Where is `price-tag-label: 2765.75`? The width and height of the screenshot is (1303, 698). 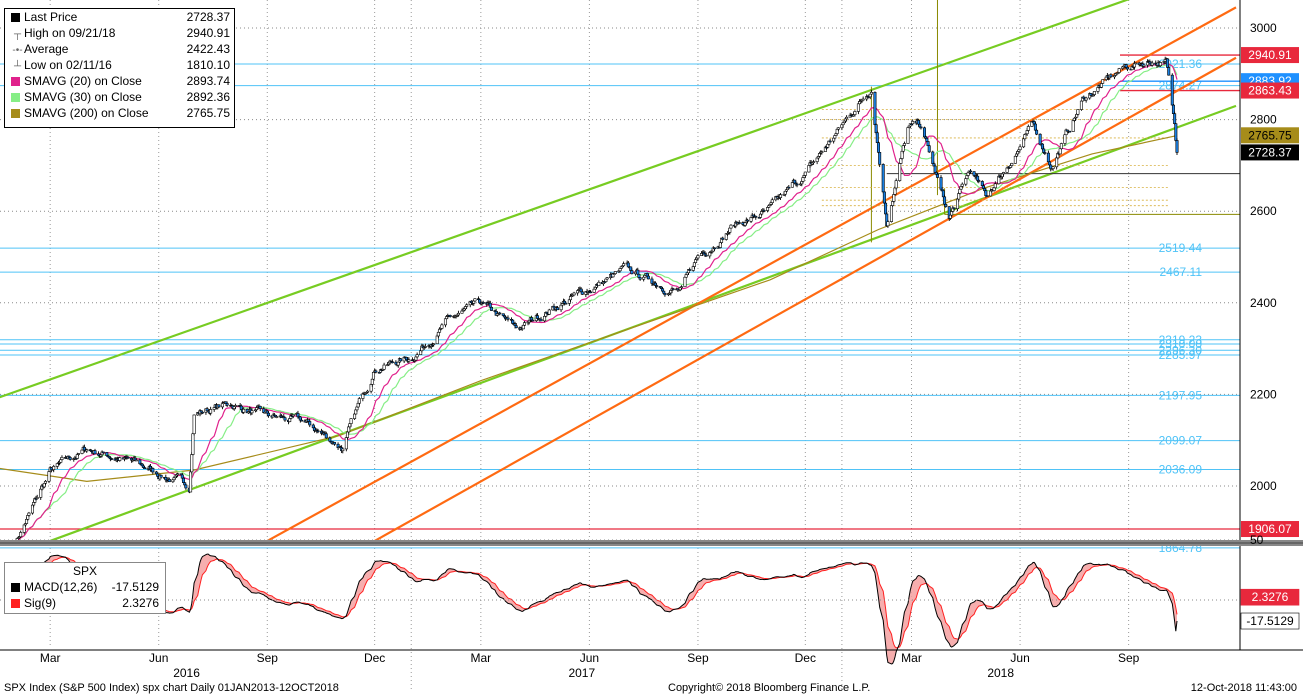
price-tag-label: 2765.75 is located at coordinates (1270, 135).